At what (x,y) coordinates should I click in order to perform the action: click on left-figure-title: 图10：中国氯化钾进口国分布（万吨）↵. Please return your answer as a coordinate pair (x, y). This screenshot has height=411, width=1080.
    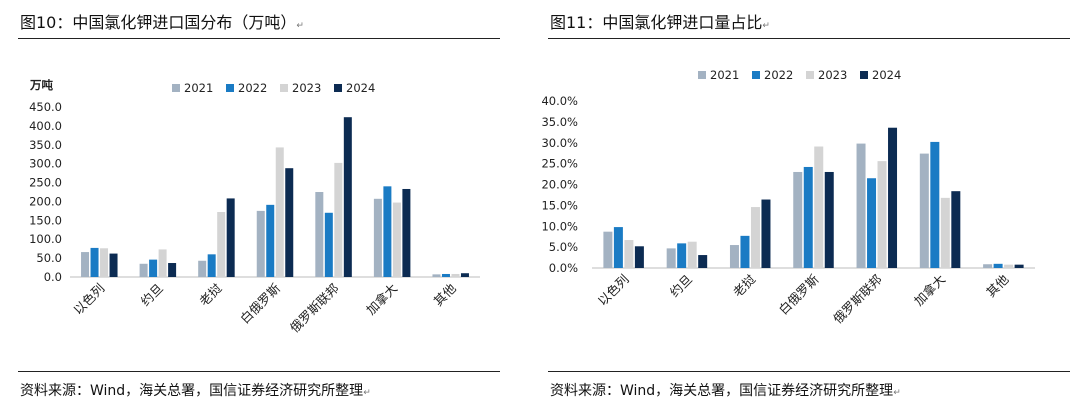
    Looking at the image, I should click on (162, 21).